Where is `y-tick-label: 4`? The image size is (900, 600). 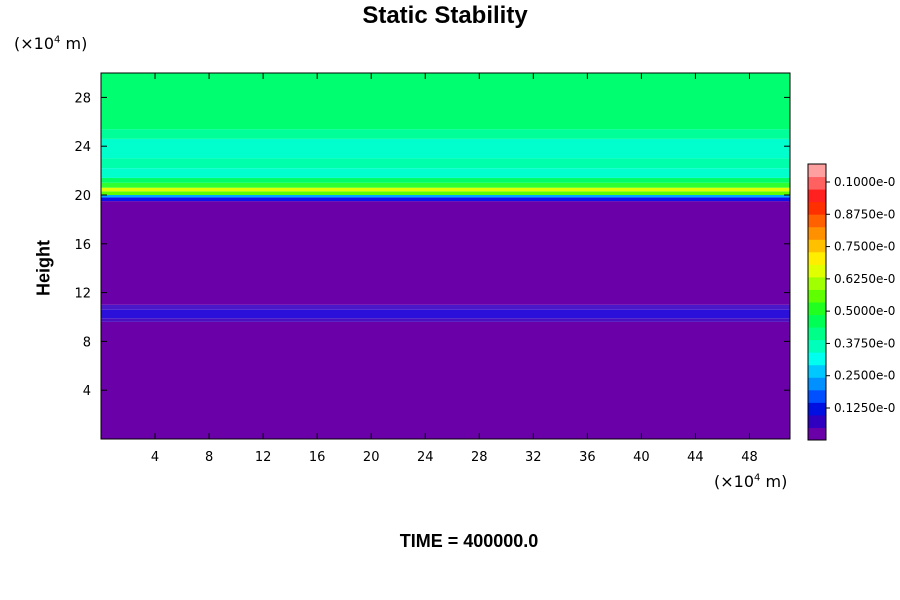
y-tick-label: 4 is located at coordinates (87, 391).